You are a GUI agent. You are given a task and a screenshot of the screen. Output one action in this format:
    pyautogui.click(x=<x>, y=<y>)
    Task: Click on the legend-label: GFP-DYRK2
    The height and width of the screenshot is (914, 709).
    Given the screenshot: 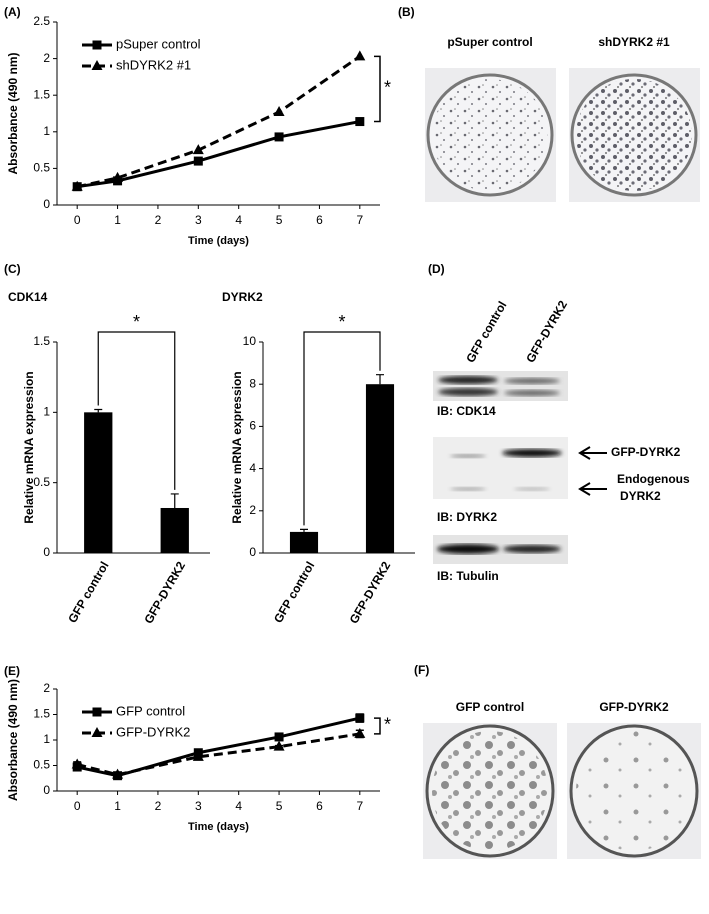 What is the action you would take?
    pyautogui.click(x=153, y=731)
    